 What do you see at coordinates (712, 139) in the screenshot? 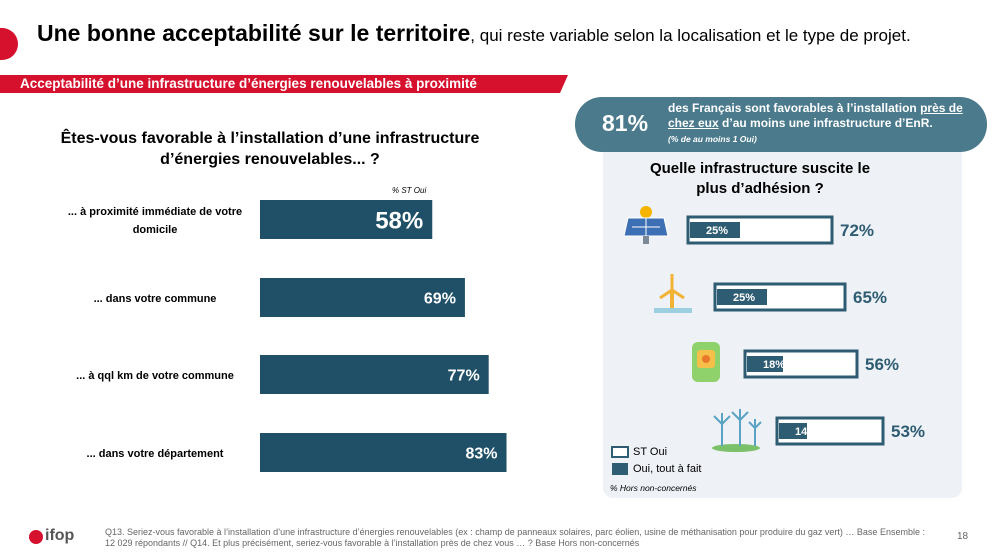
I see `callout-note: (% de au moins 1 Oui)` at bounding box center [712, 139].